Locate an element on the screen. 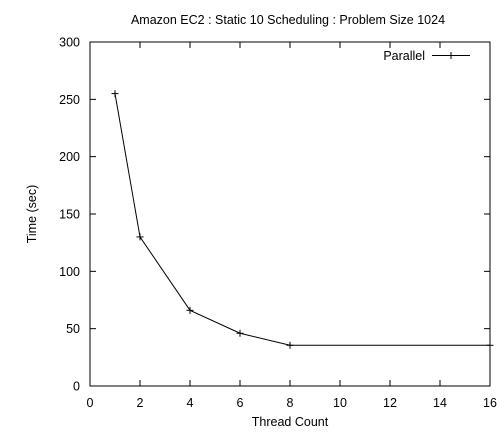 This screenshot has height=432, width=504. legend-label-parallel: Parallel is located at coordinates (404, 56).